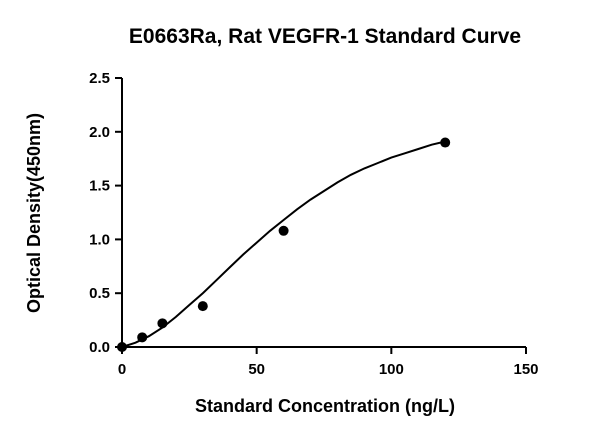 This screenshot has height=438, width=600. Describe the element at coordinates (99, 132) in the screenshot. I see `y-tick-label: 2.0` at that location.